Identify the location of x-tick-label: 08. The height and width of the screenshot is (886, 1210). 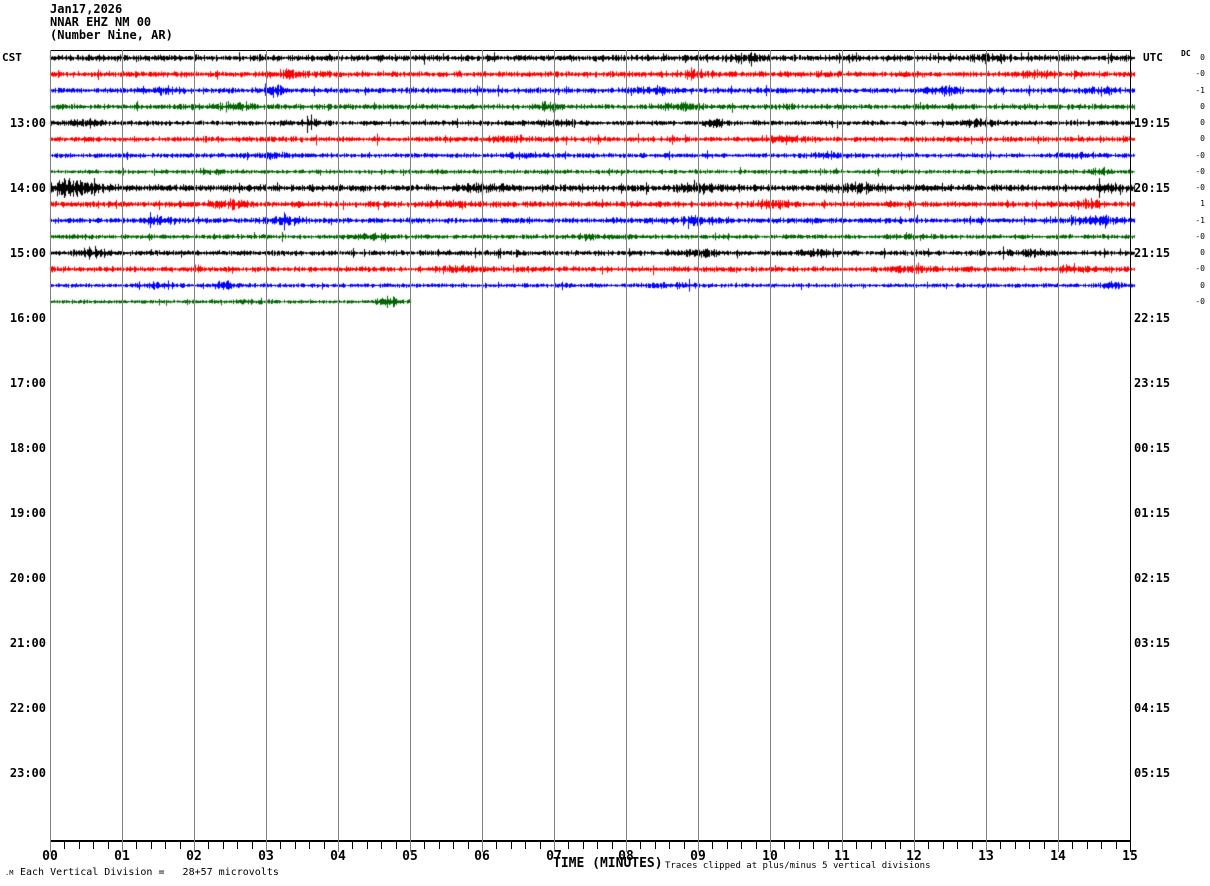
(626, 856).